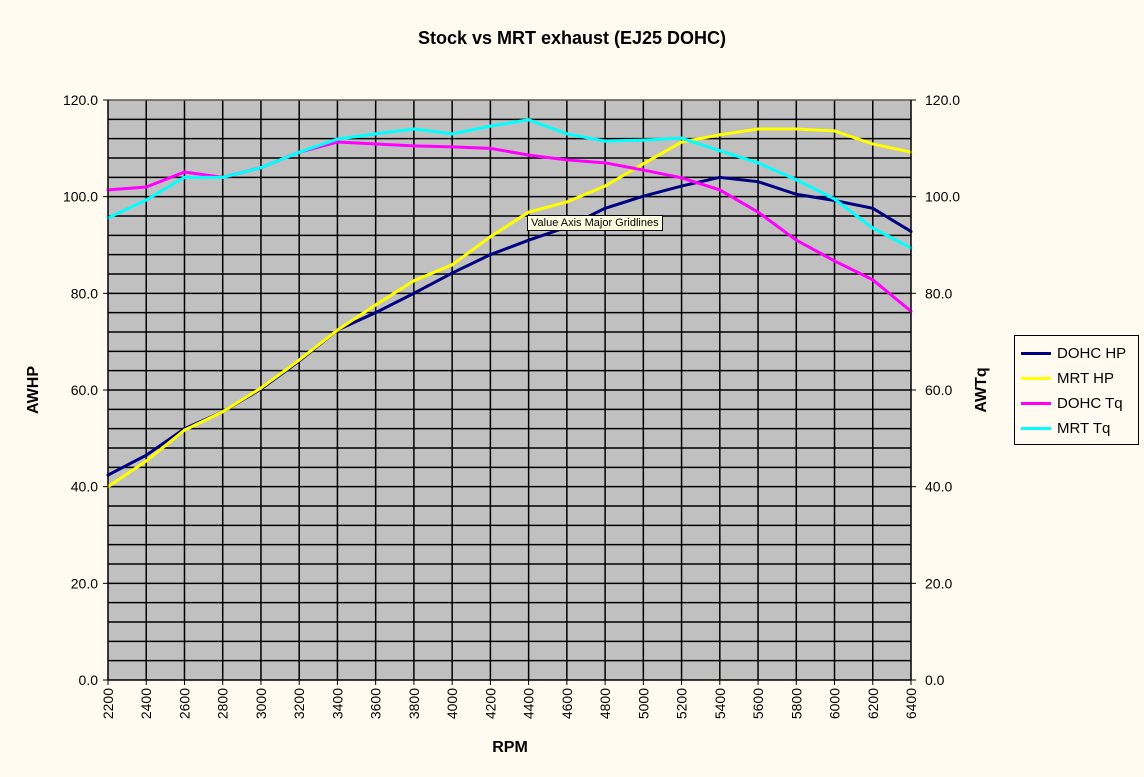 This screenshot has width=1144, height=777. What do you see at coordinates (84, 487) in the screenshot?
I see `y-tick-label: 40.0` at bounding box center [84, 487].